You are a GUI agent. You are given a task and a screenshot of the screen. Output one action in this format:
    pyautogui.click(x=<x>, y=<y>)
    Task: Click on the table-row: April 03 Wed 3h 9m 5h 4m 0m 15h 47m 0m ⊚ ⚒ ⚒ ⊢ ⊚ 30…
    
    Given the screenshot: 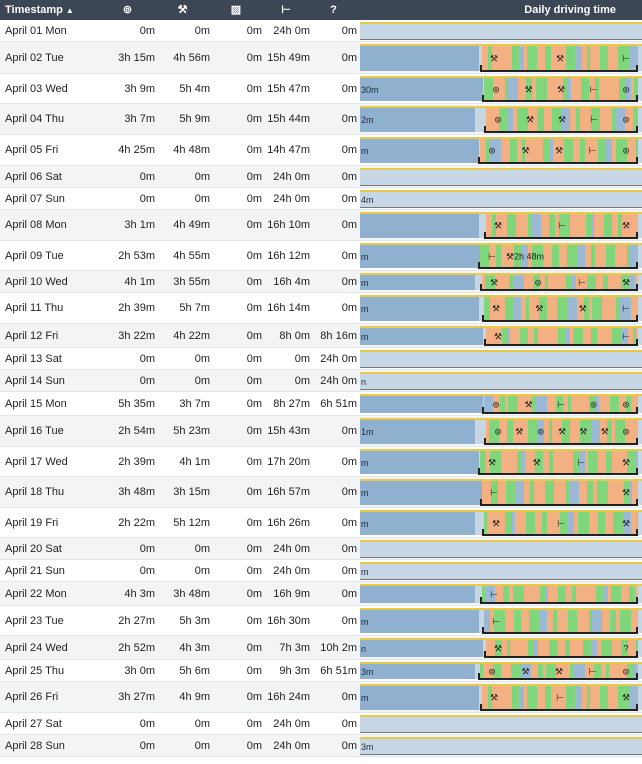 What is the action you would take?
    pyautogui.click(x=321, y=89)
    